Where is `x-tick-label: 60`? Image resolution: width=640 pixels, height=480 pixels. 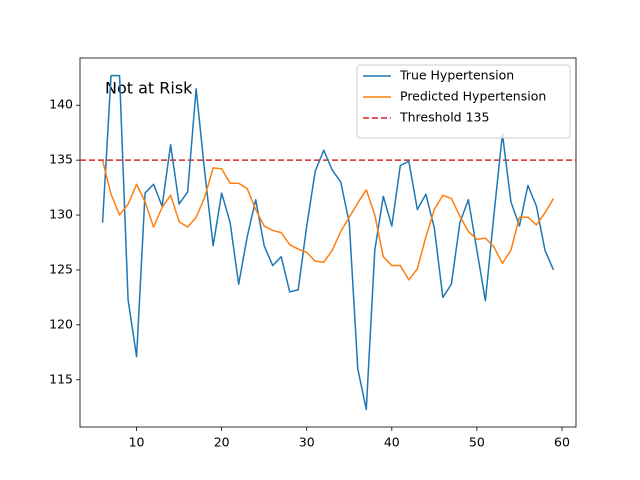
x-tick-label: 60 is located at coordinates (562, 442).